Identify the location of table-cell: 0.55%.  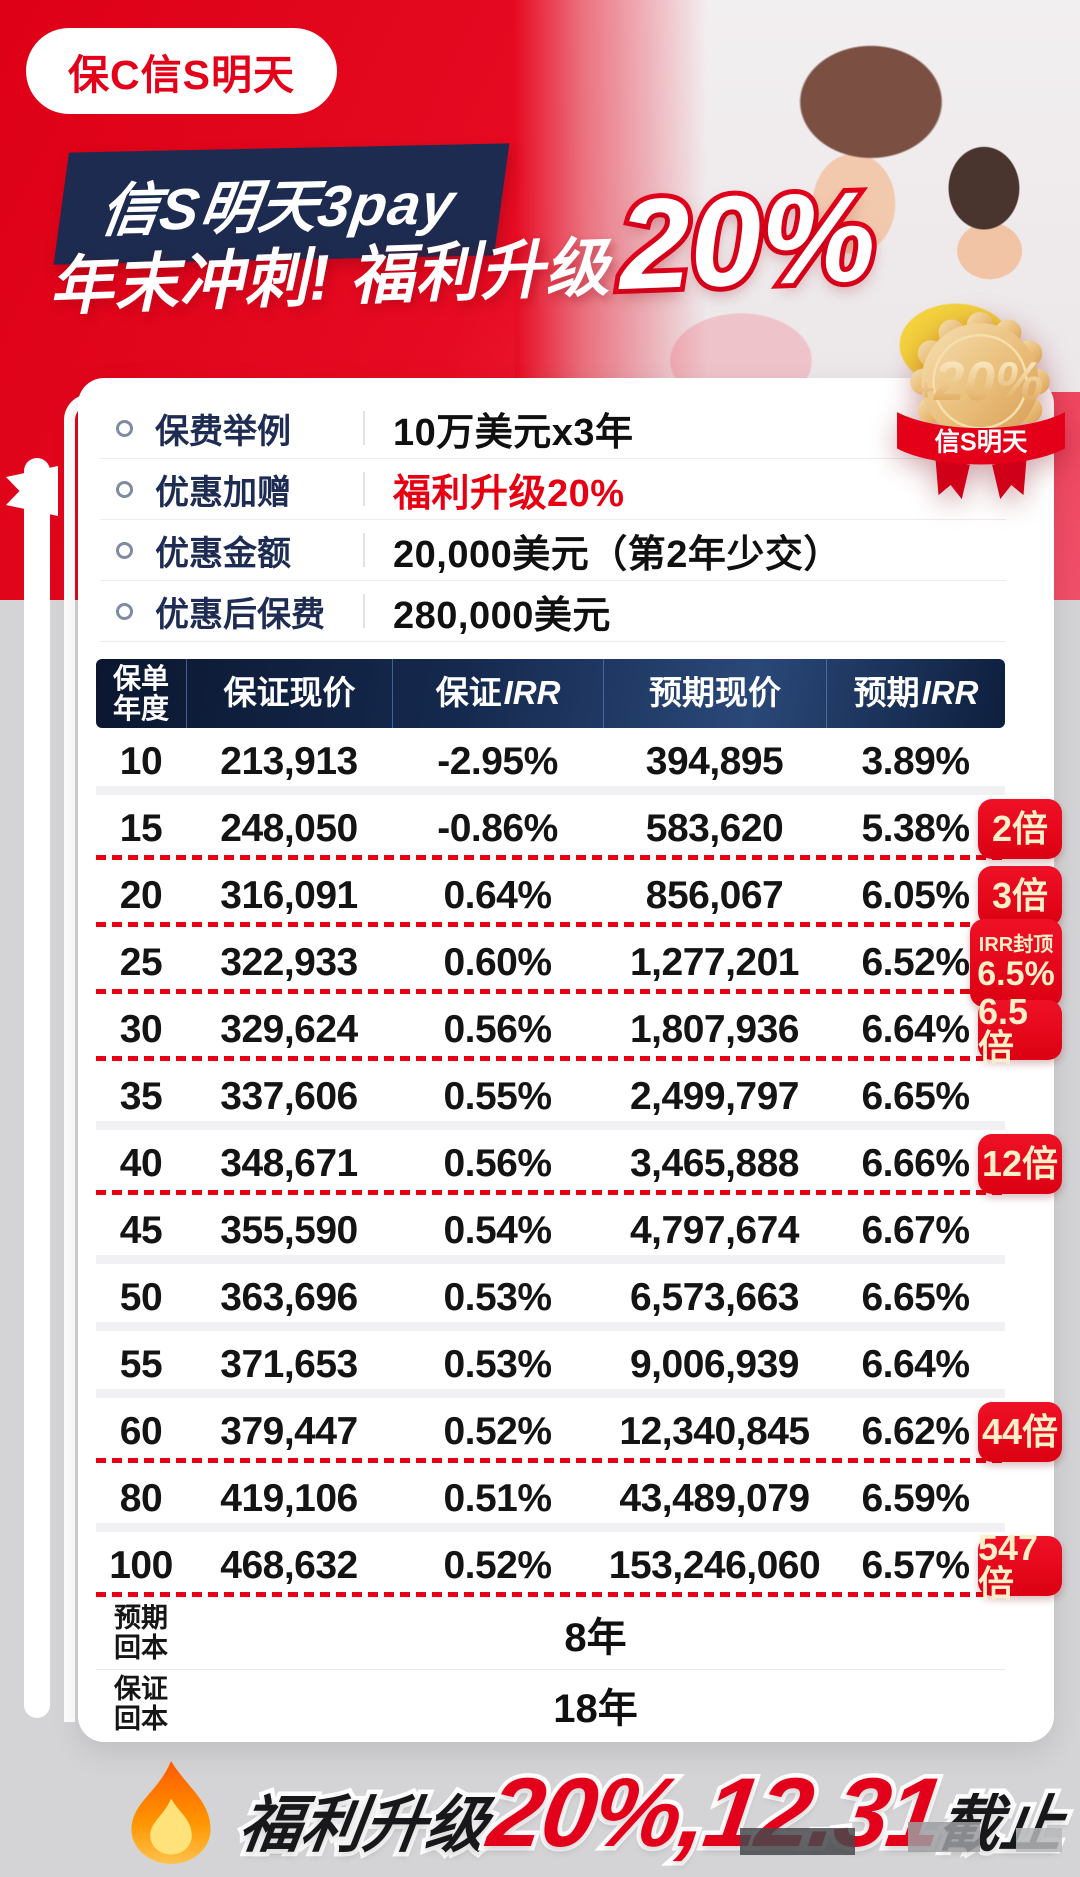
(497, 1096).